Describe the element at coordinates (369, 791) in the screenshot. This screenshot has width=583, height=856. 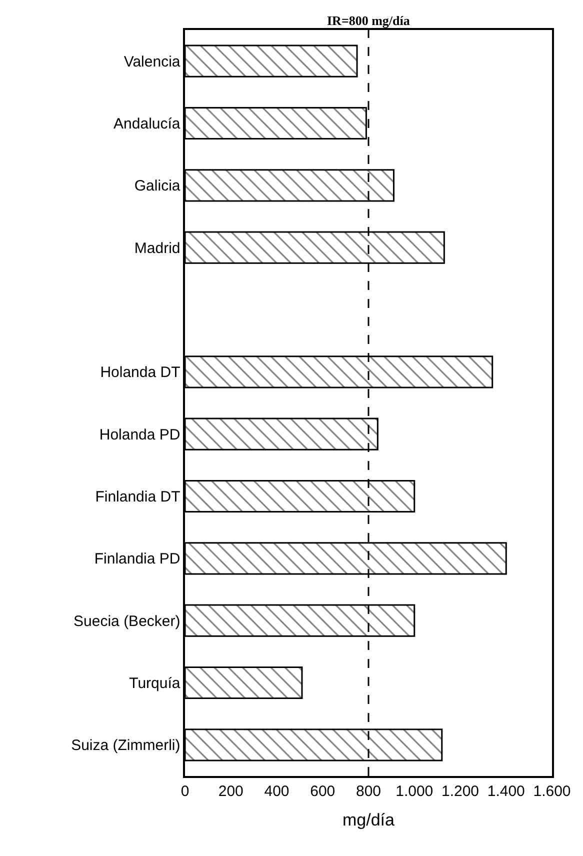
I see `x-tick-label: 800` at that location.